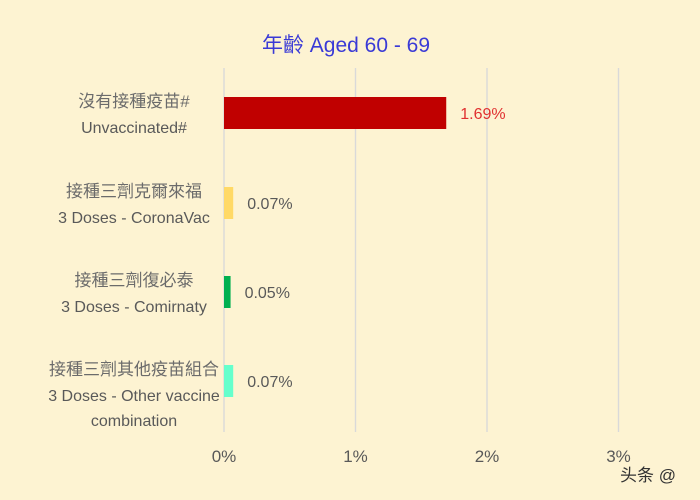 Image resolution: width=700 pixels, height=500 pixels. What do you see at coordinates (269, 204) in the screenshot?
I see `data-label-1: 0.07%` at bounding box center [269, 204].